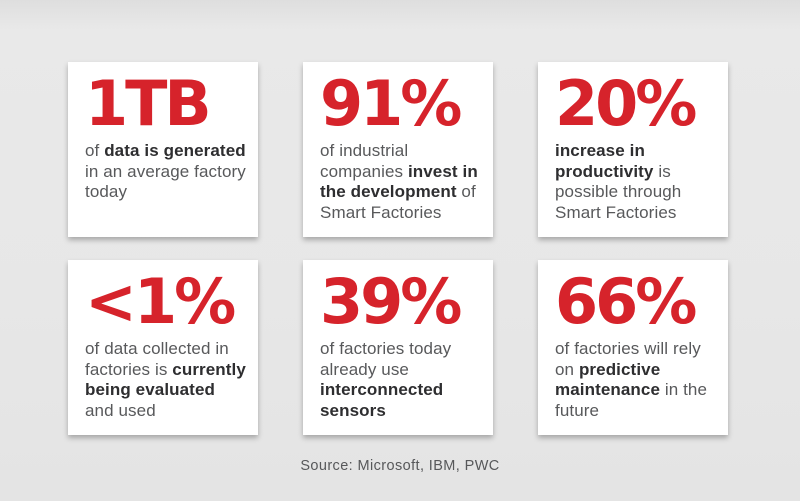 The image size is (800, 501). I want to click on source-attribution: Source: Microsoft, IBM, PWC, so click(400, 466).